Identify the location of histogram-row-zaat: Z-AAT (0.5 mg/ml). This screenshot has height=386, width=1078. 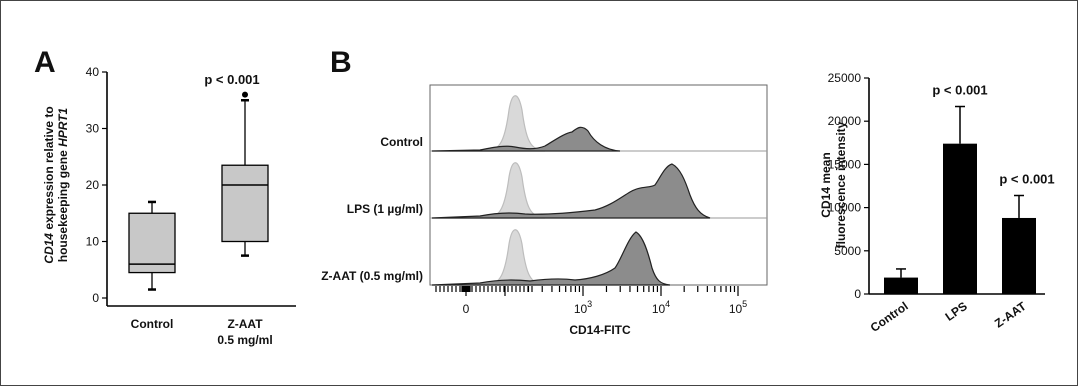
(372, 276).